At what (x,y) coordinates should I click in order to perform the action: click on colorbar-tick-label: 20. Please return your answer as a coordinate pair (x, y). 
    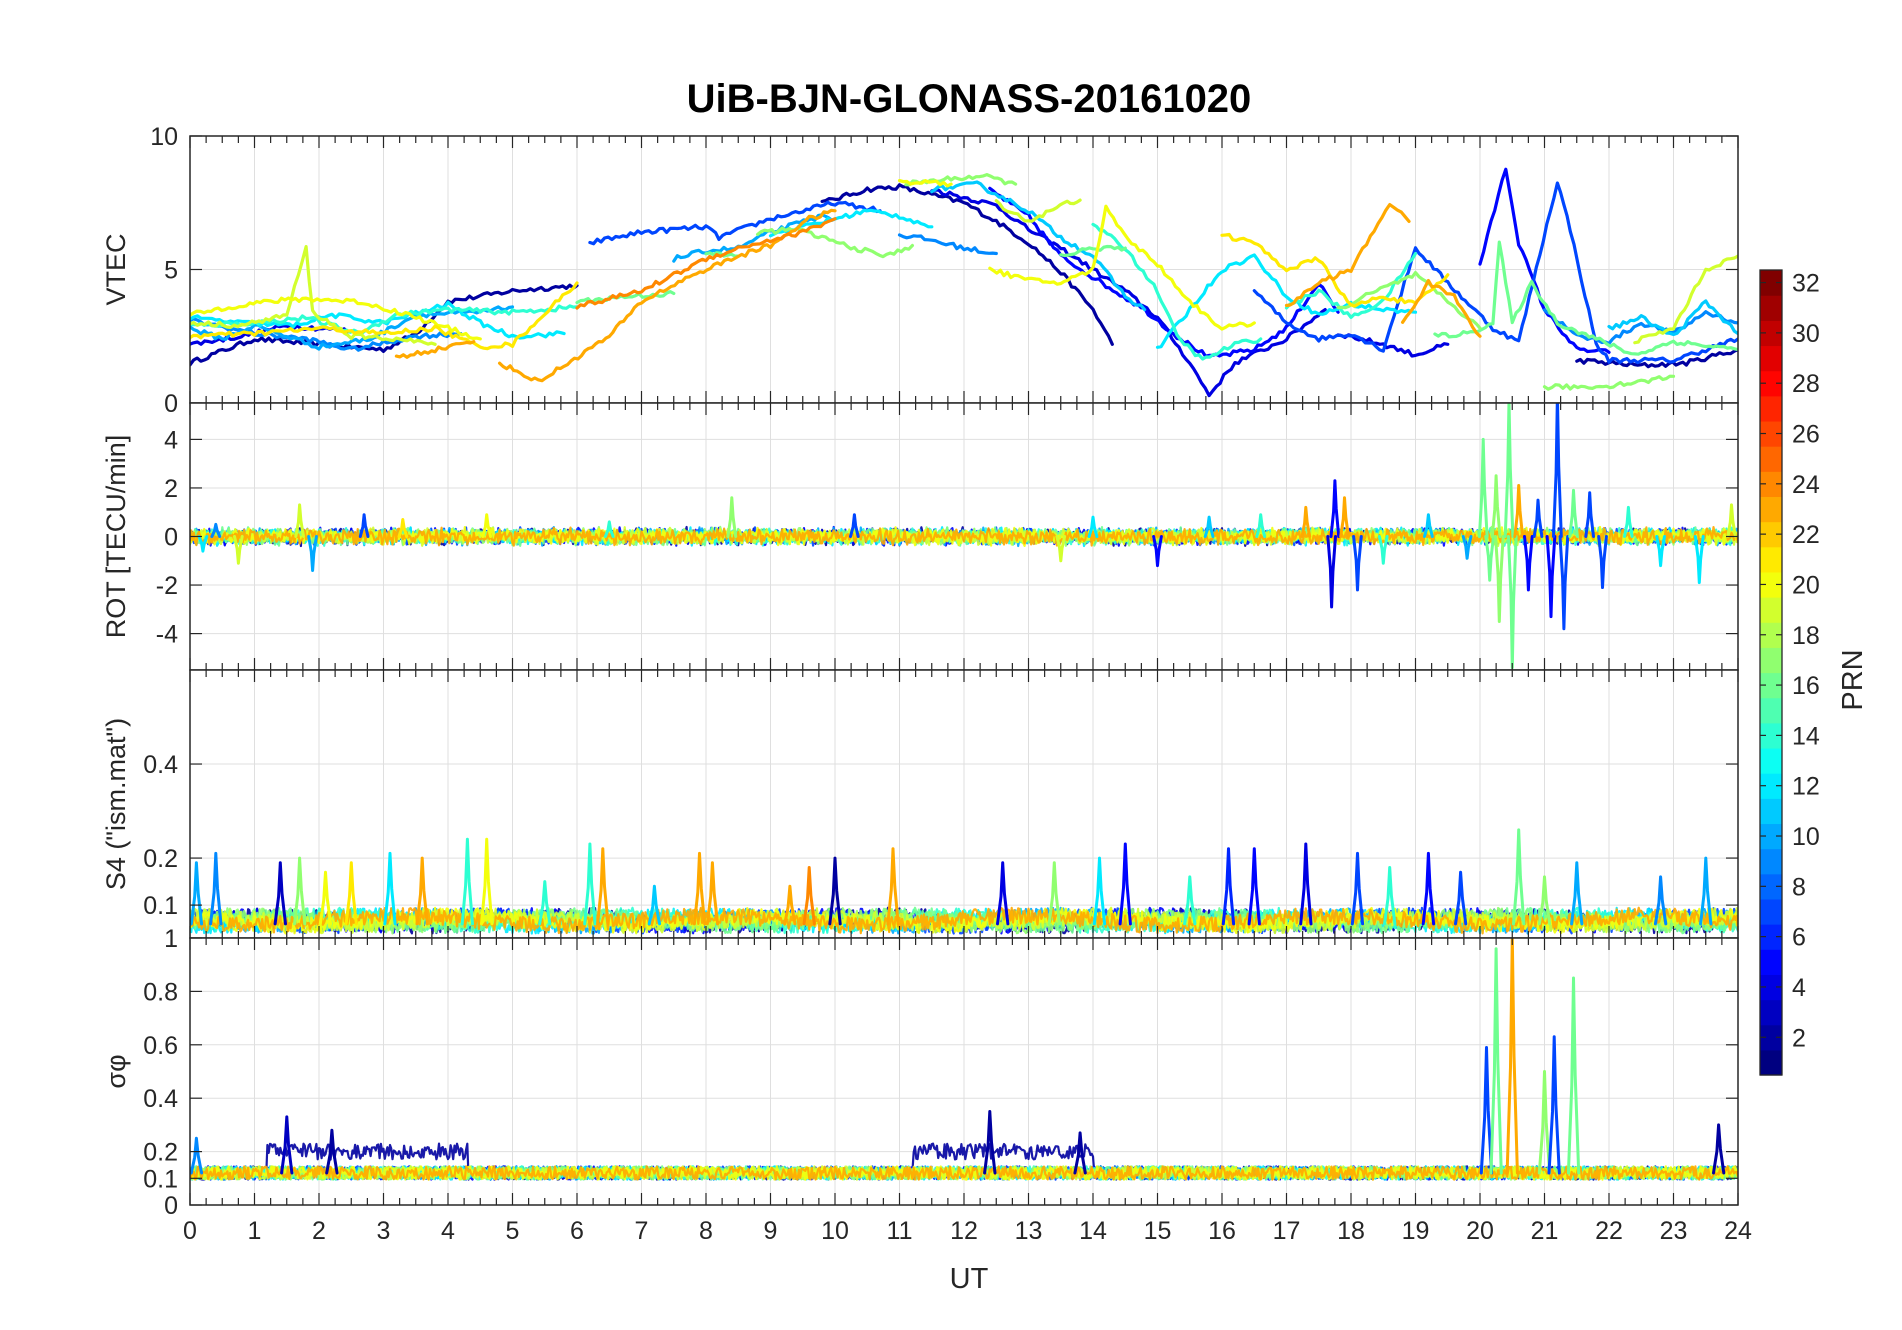
    Looking at the image, I should click on (1806, 585).